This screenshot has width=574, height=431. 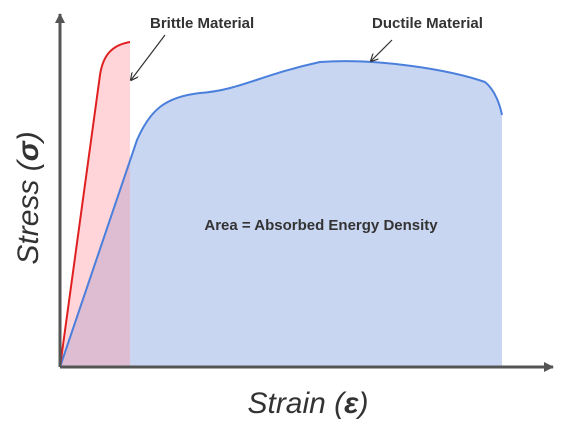 I want to click on brittle-label: Brittle Material, so click(x=202, y=23).